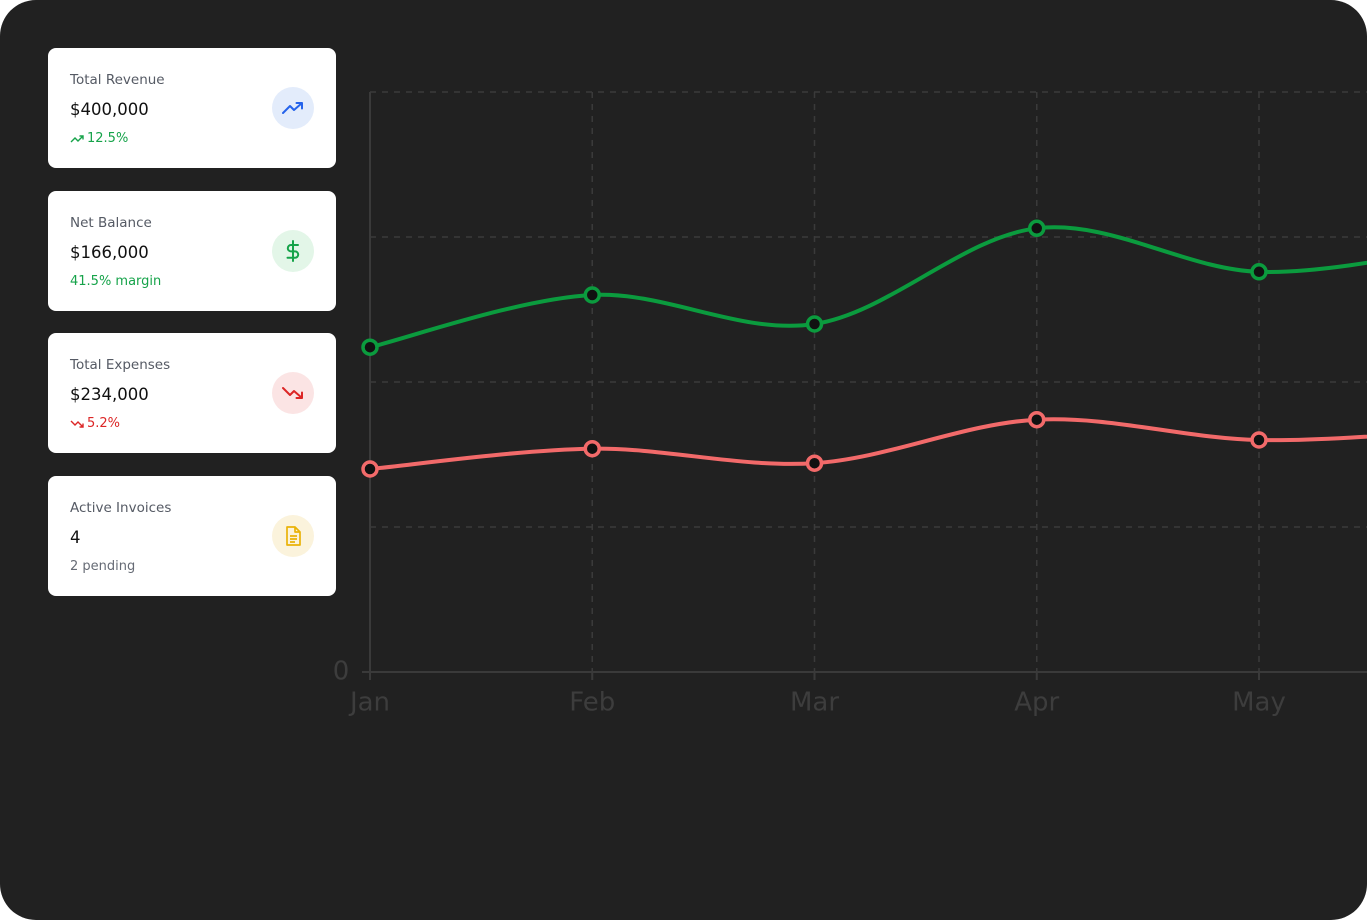 The width and height of the screenshot is (1367, 920). Describe the element at coordinates (592, 703) in the screenshot. I see `x-tick-label: Feb` at that location.